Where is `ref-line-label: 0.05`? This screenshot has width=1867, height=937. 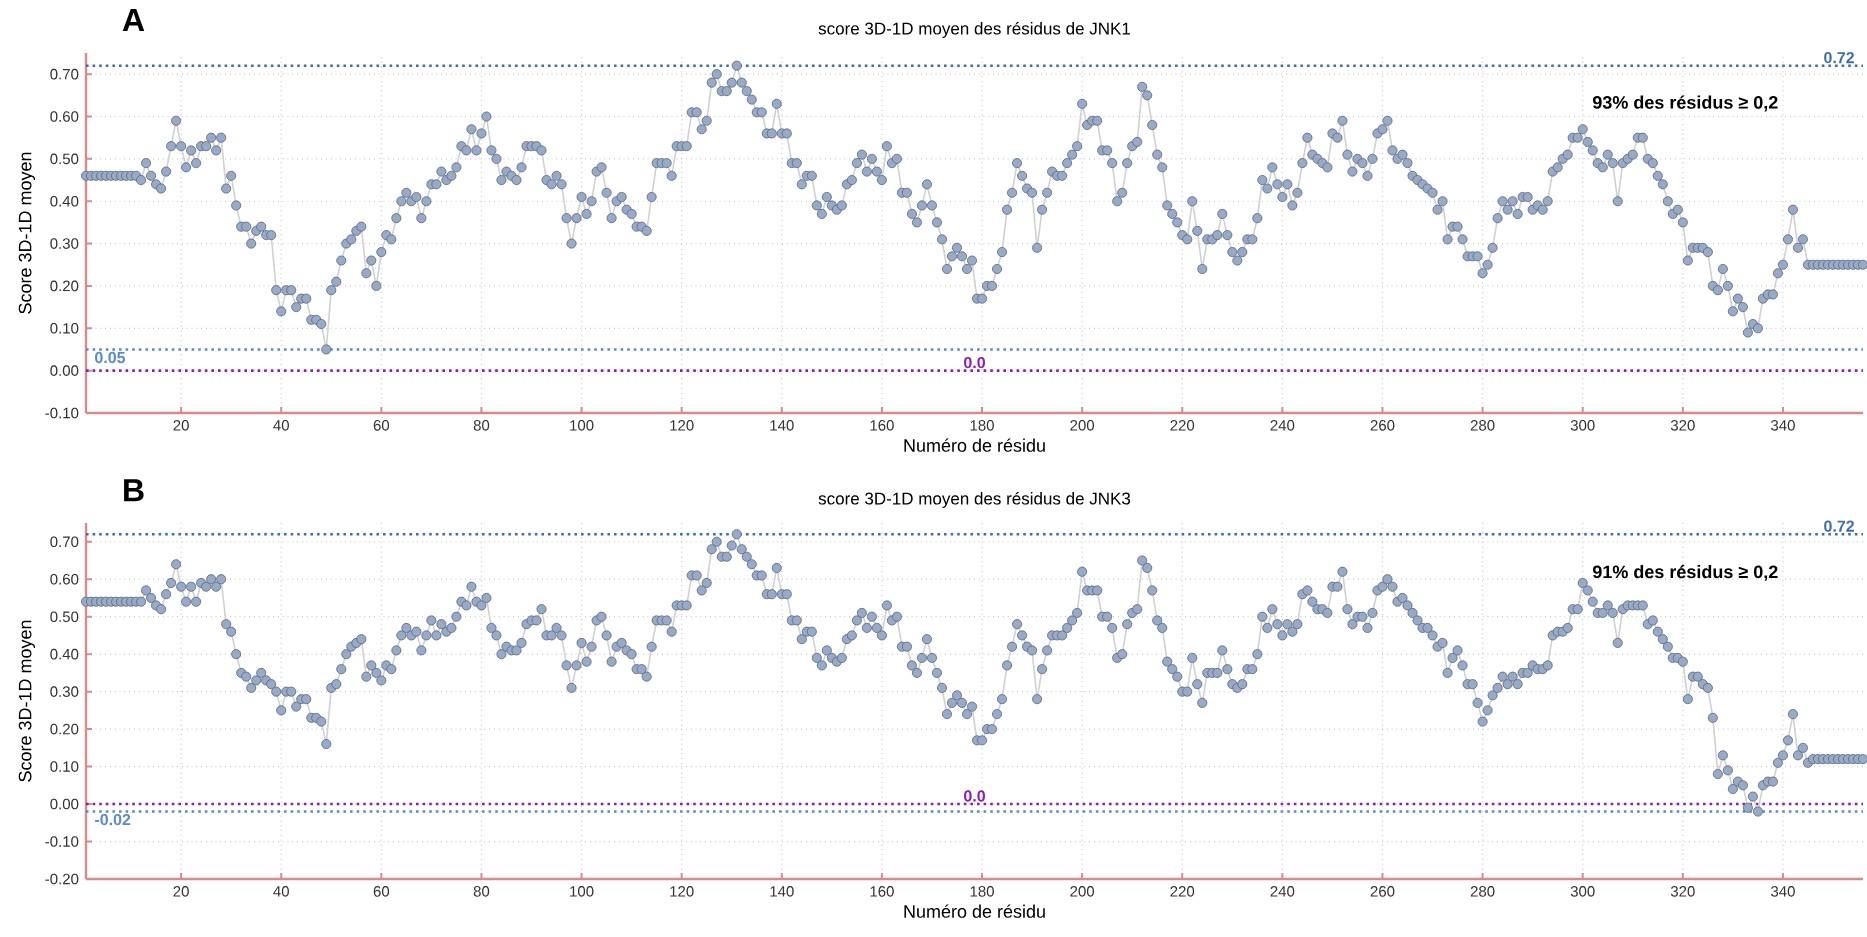
ref-line-label: 0.05 is located at coordinates (110, 357).